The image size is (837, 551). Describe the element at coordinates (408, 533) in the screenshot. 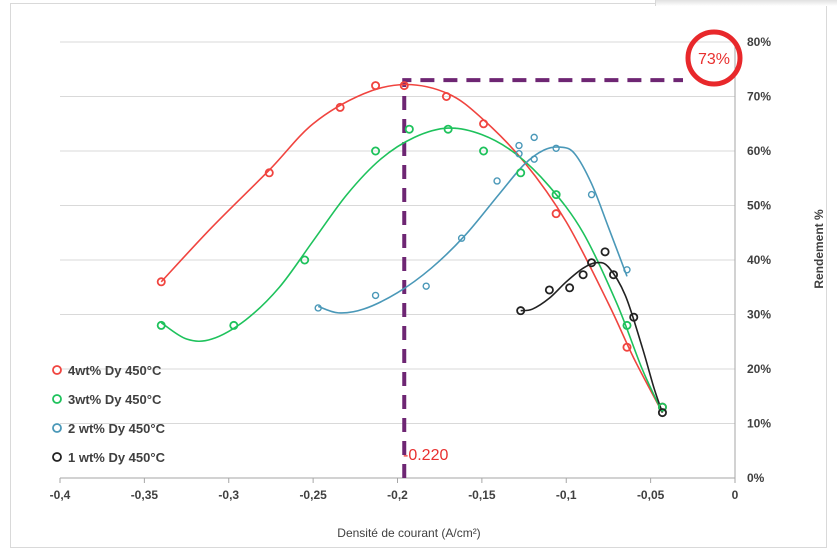

I see `x-axis-title: Densité de courant (A/cm²)` at that location.